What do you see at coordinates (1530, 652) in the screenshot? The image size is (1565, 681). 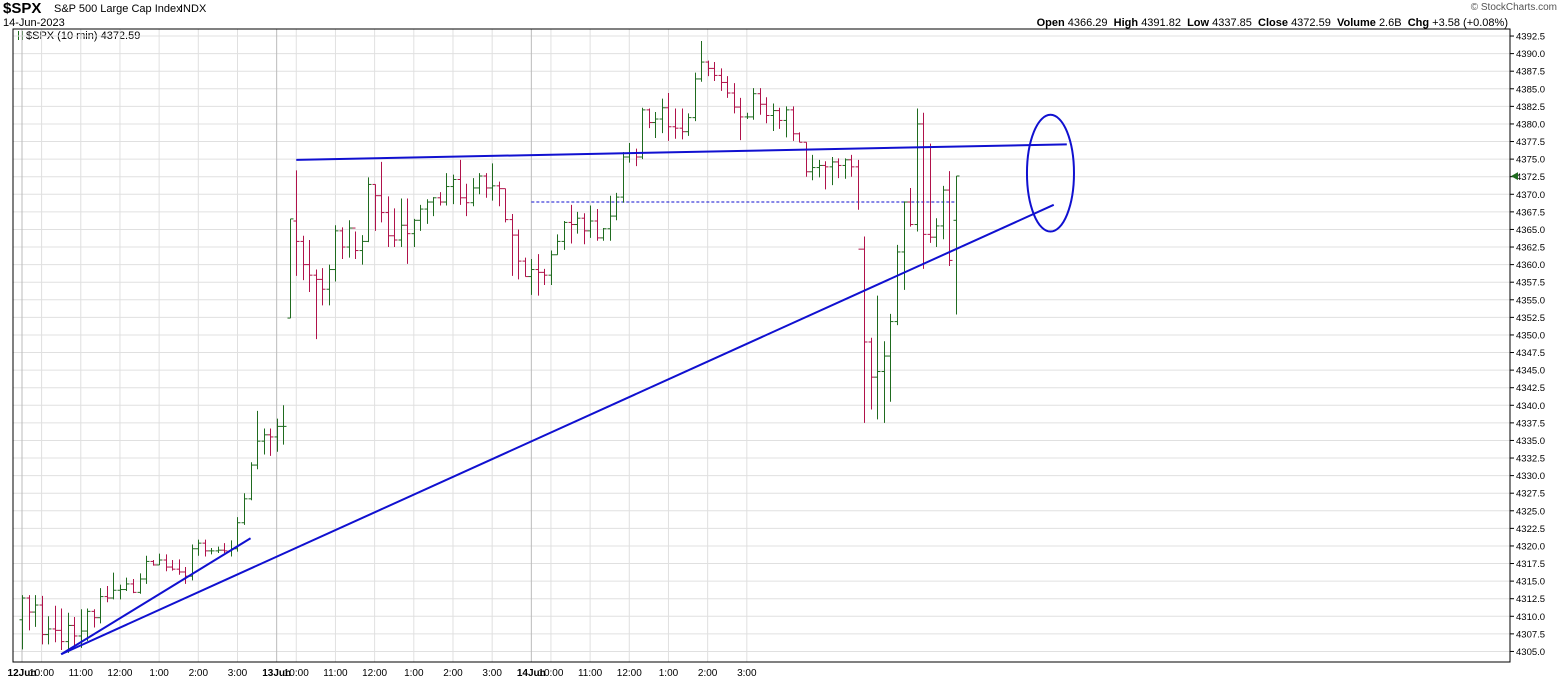 I see `y-tick-label: 4305.0` at bounding box center [1530, 652].